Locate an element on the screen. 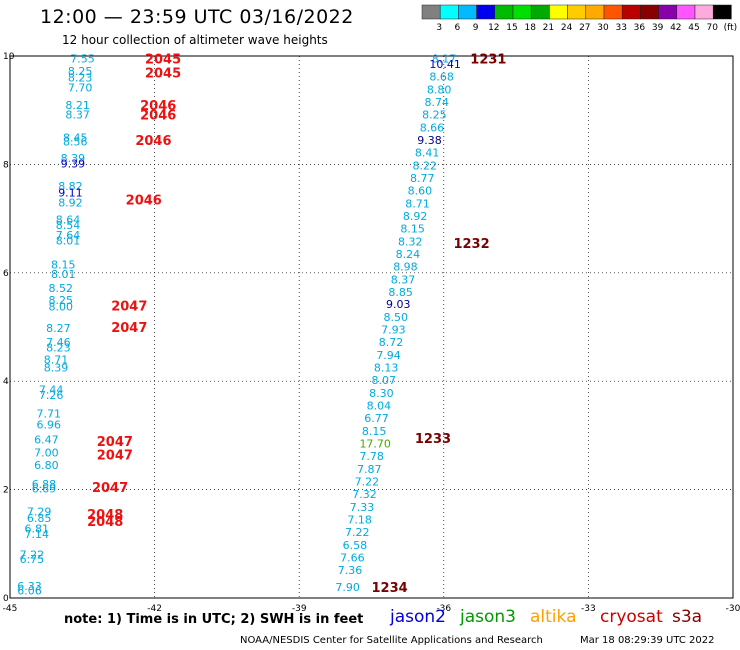 This screenshot has height=650, width=740. wave-height-value: 8.13 is located at coordinates (386, 368).